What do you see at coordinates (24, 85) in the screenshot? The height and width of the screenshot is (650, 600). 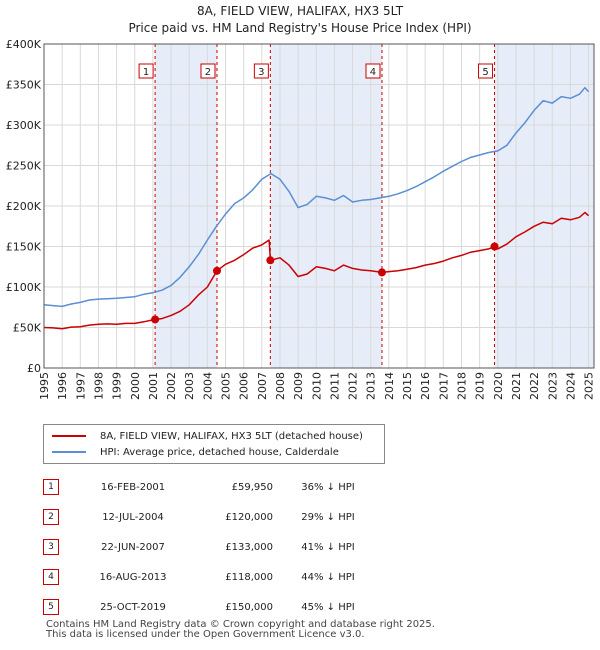 I see `y-tick-label: £350K` at bounding box center [24, 85].